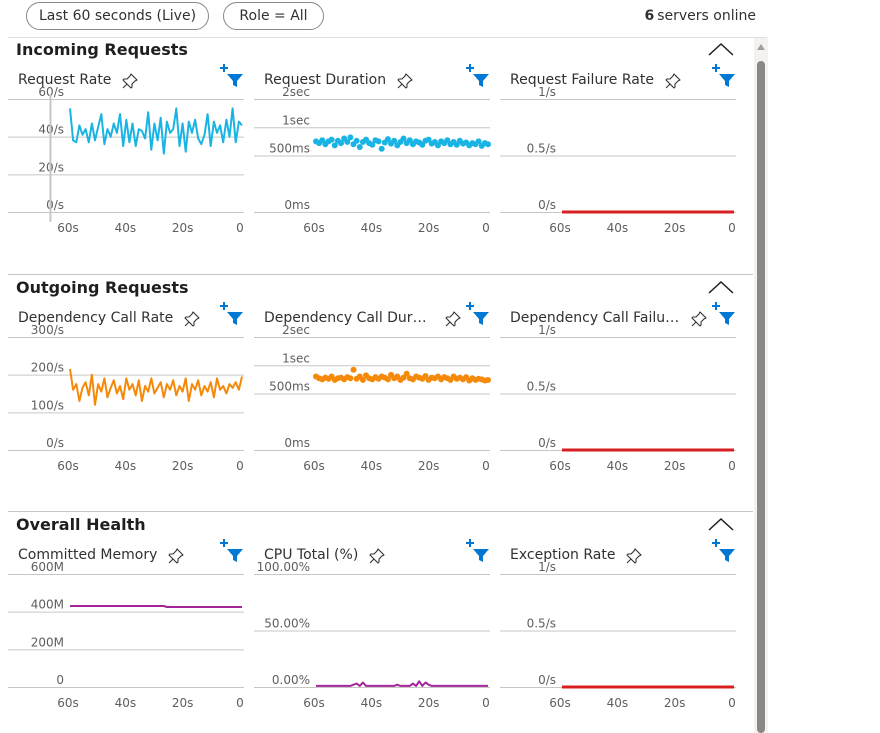 The height and width of the screenshot is (733, 880). What do you see at coordinates (706, 16) in the screenshot?
I see `servers-online-label: servers online` at bounding box center [706, 16].